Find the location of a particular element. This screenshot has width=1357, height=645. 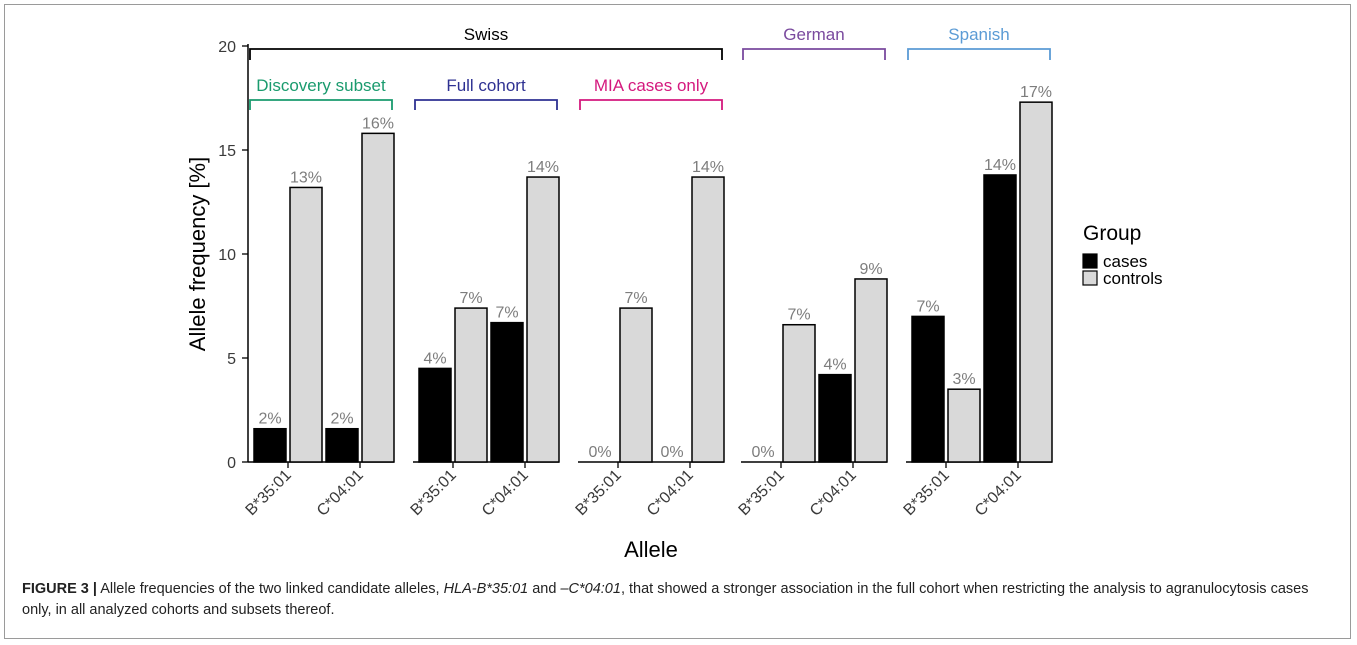

y-axis-title: Allele frequency [%] is located at coordinates (197, 254).